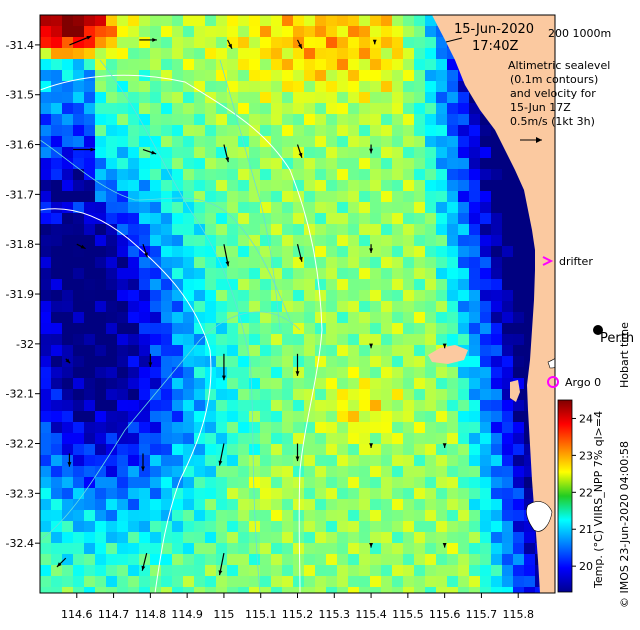 Image resolution: width=640 pixels, height=630 pixels. What do you see at coordinates (539, 516) in the screenshot?
I see `peel-inlet` at bounding box center [539, 516].